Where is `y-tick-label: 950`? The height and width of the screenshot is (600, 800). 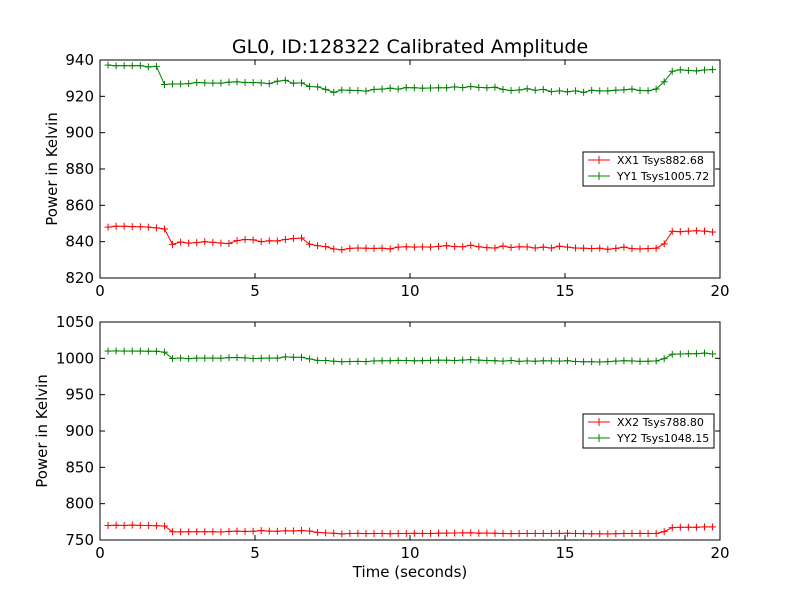 y-tick-label: 950 is located at coordinates (79, 395).